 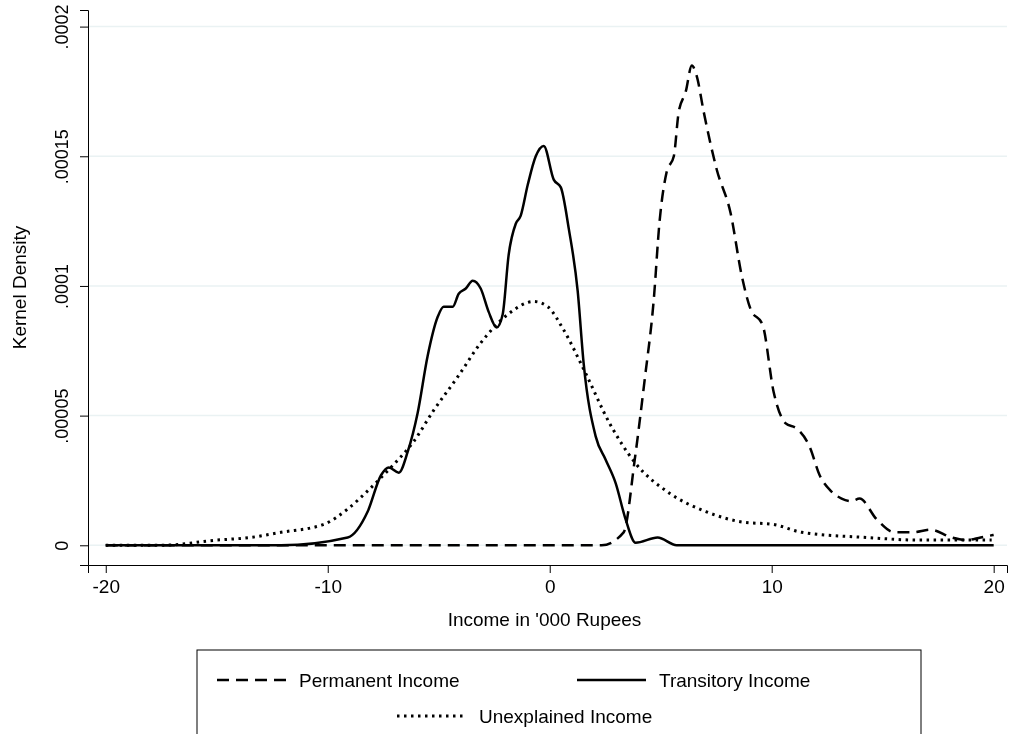 What do you see at coordinates (772, 587) in the screenshot?
I see `x-tick-label: 10` at bounding box center [772, 587].